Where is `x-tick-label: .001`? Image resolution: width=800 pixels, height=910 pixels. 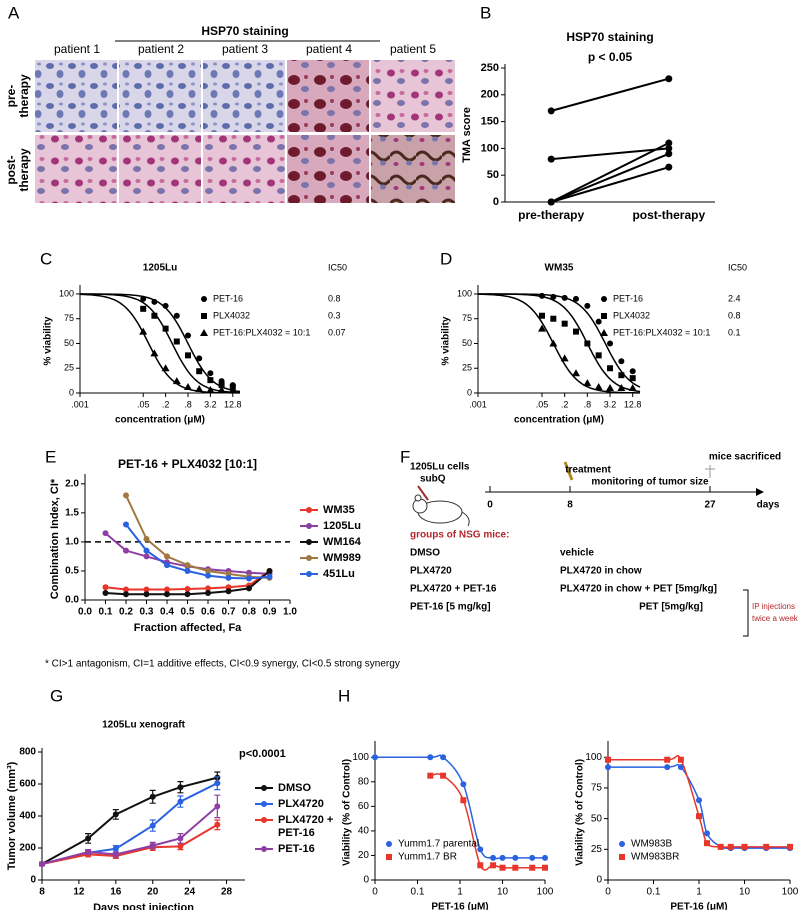 x-tick-label: .001 is located at coordinates (478, 404).